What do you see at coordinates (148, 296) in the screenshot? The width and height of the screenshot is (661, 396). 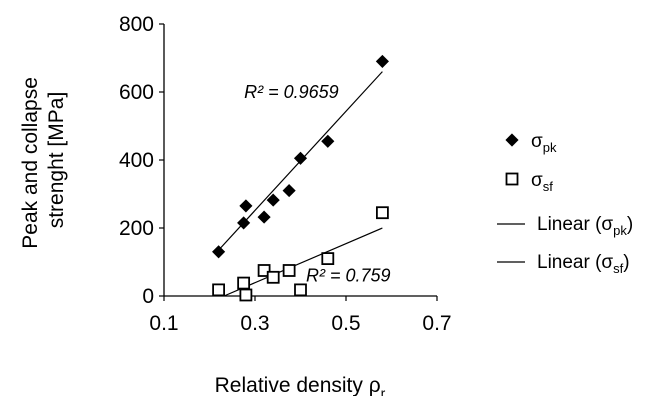 I see `y-tick-label: 0` at bounding box center [148, 296].